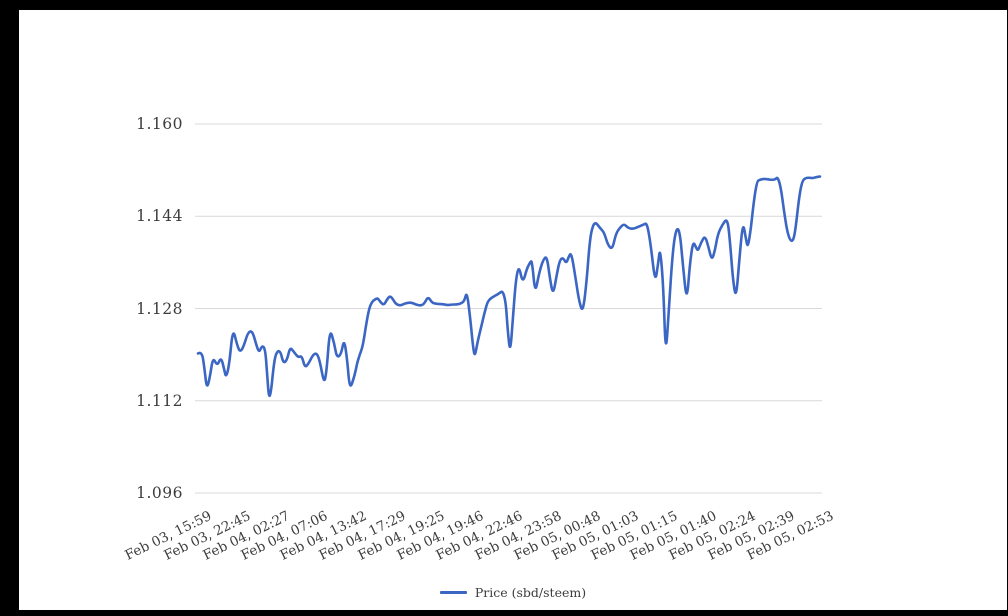 The height and width of the screenshot is (616, 1008). I want to click on legend-label: Price (sbd/steem), so click(530, 592).